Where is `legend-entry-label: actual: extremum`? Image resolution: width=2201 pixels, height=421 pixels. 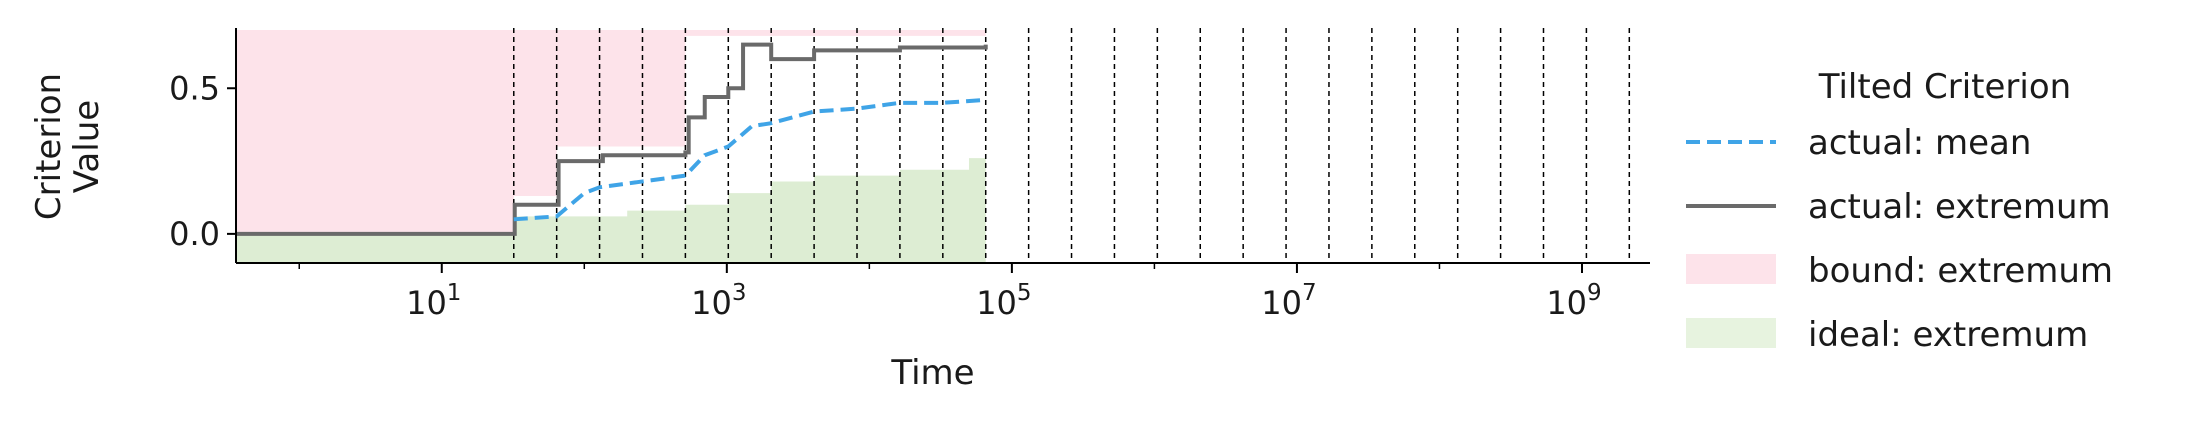
legend-entry-label: actual: extremum is located at coordinates (1959, 207).